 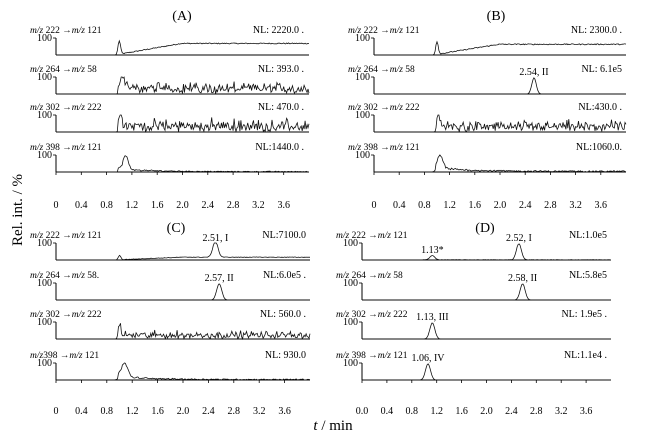 I want to click on transition-label: m/z 264 →m/z 58, so click(x=381, y=70).